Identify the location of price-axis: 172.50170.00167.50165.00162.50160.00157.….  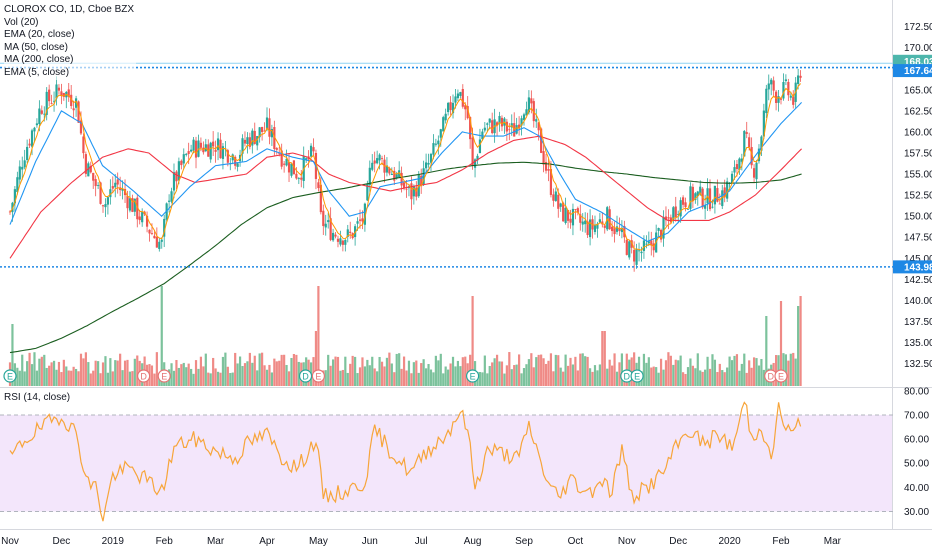
(912, 270).